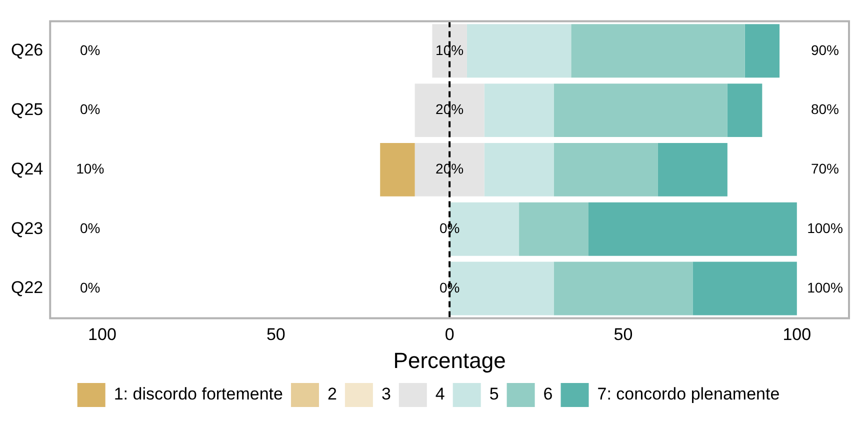  Describe the element at coordinates (825, 50) in the screenshot. I see `annotation: 90%` at that location.